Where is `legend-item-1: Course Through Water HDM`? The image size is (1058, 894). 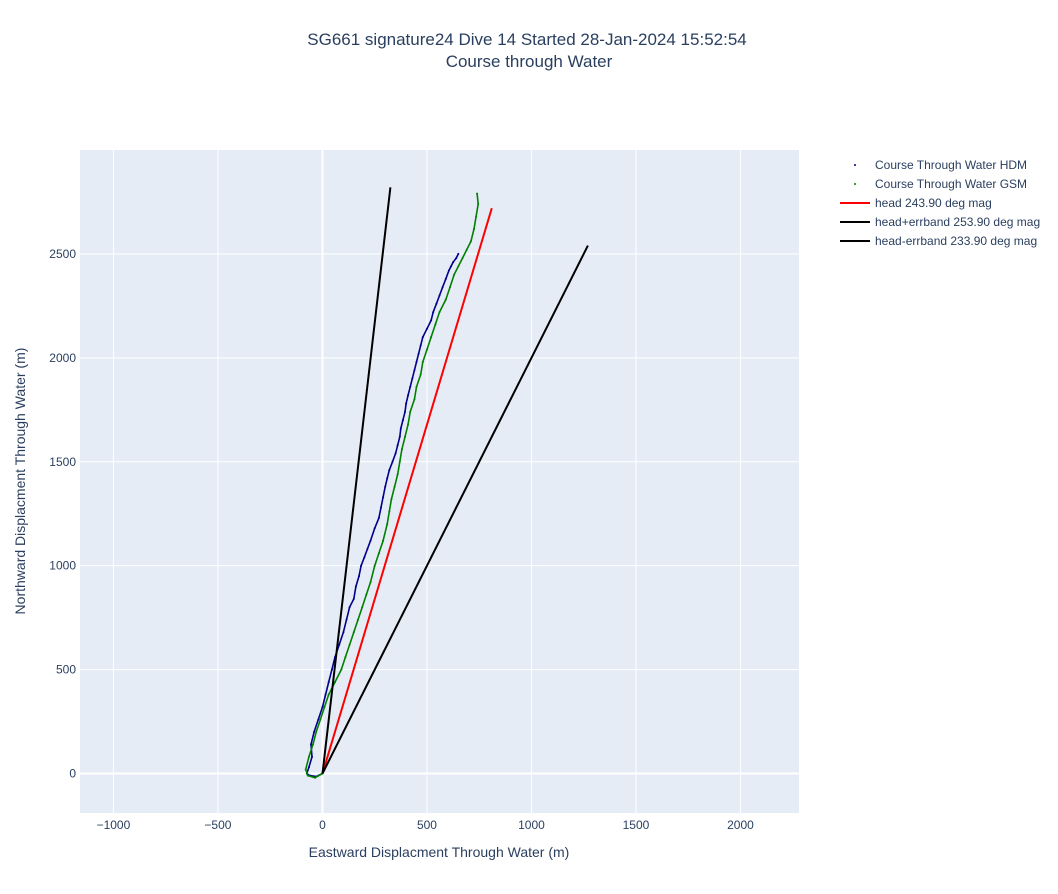 legend-item-1: Course Through Water HDM is located at coordinates (940, 165).